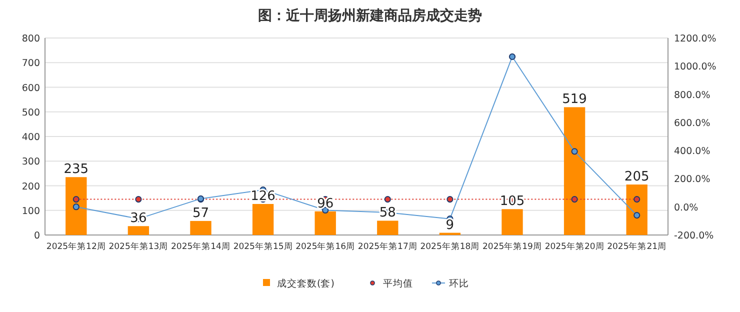  What do you see at coordinates (388, 246) in the screenshot?
I see `x-tick-label: 2025年第17周` at bounding box center [388, 246].